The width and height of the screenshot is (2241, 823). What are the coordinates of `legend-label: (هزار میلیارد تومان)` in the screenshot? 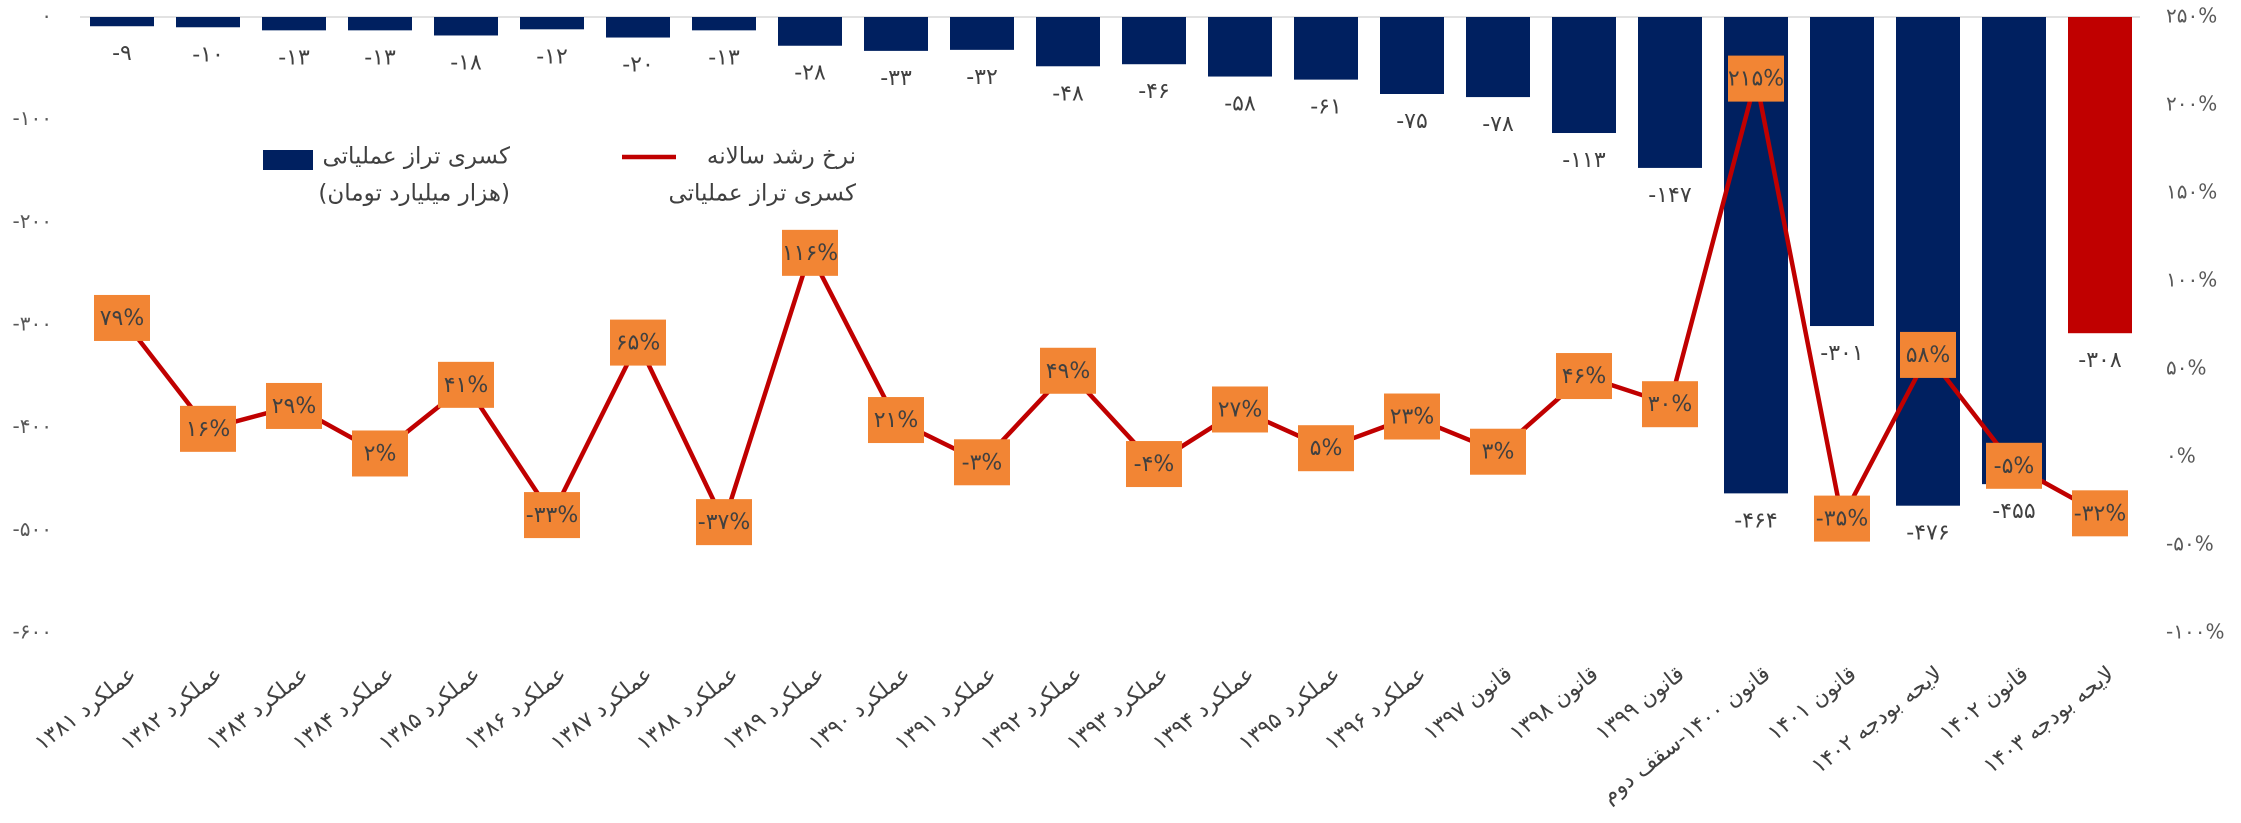 It's located at (414, 194).